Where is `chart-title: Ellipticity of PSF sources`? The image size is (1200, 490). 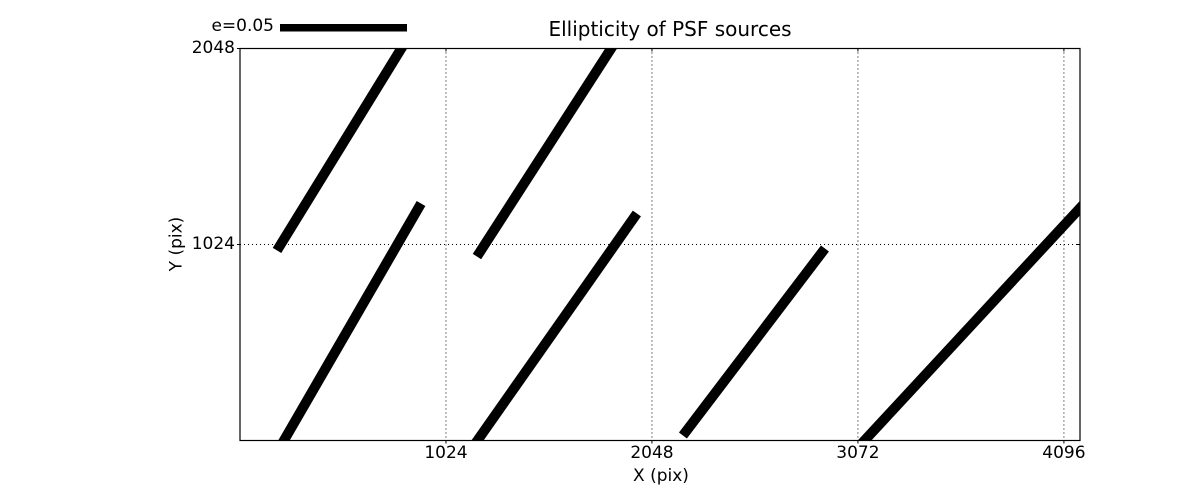 chart-title: Ellipticity of PSF sources is located at coordinates (670, 29).